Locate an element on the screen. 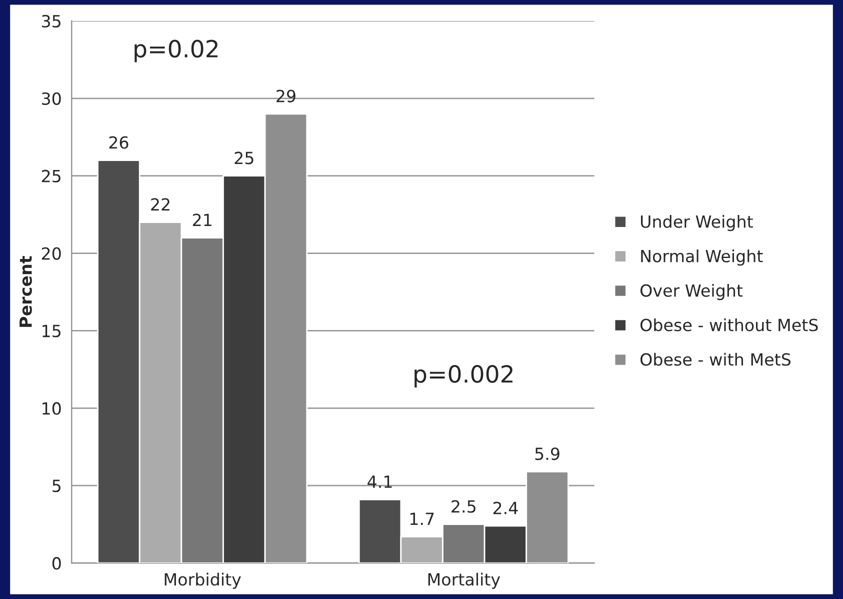 This screenshot has width=843, height=599. data-label: 5.9 is located at coordinates (547, 454).